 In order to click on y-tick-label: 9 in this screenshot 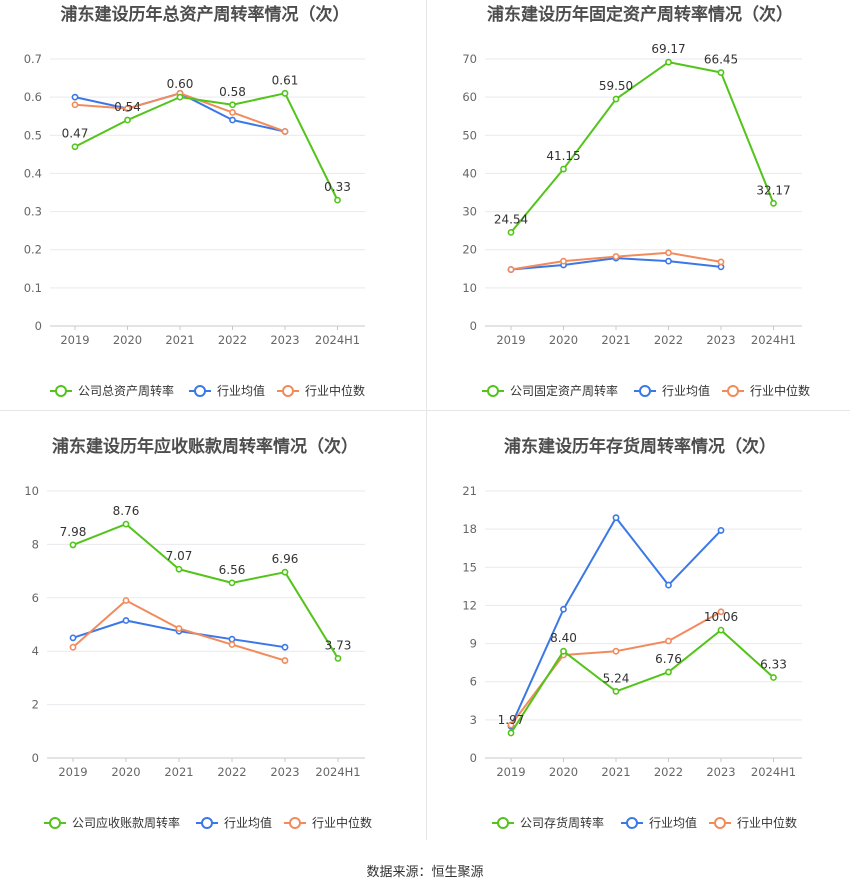, I will do `click(473, 644)`.